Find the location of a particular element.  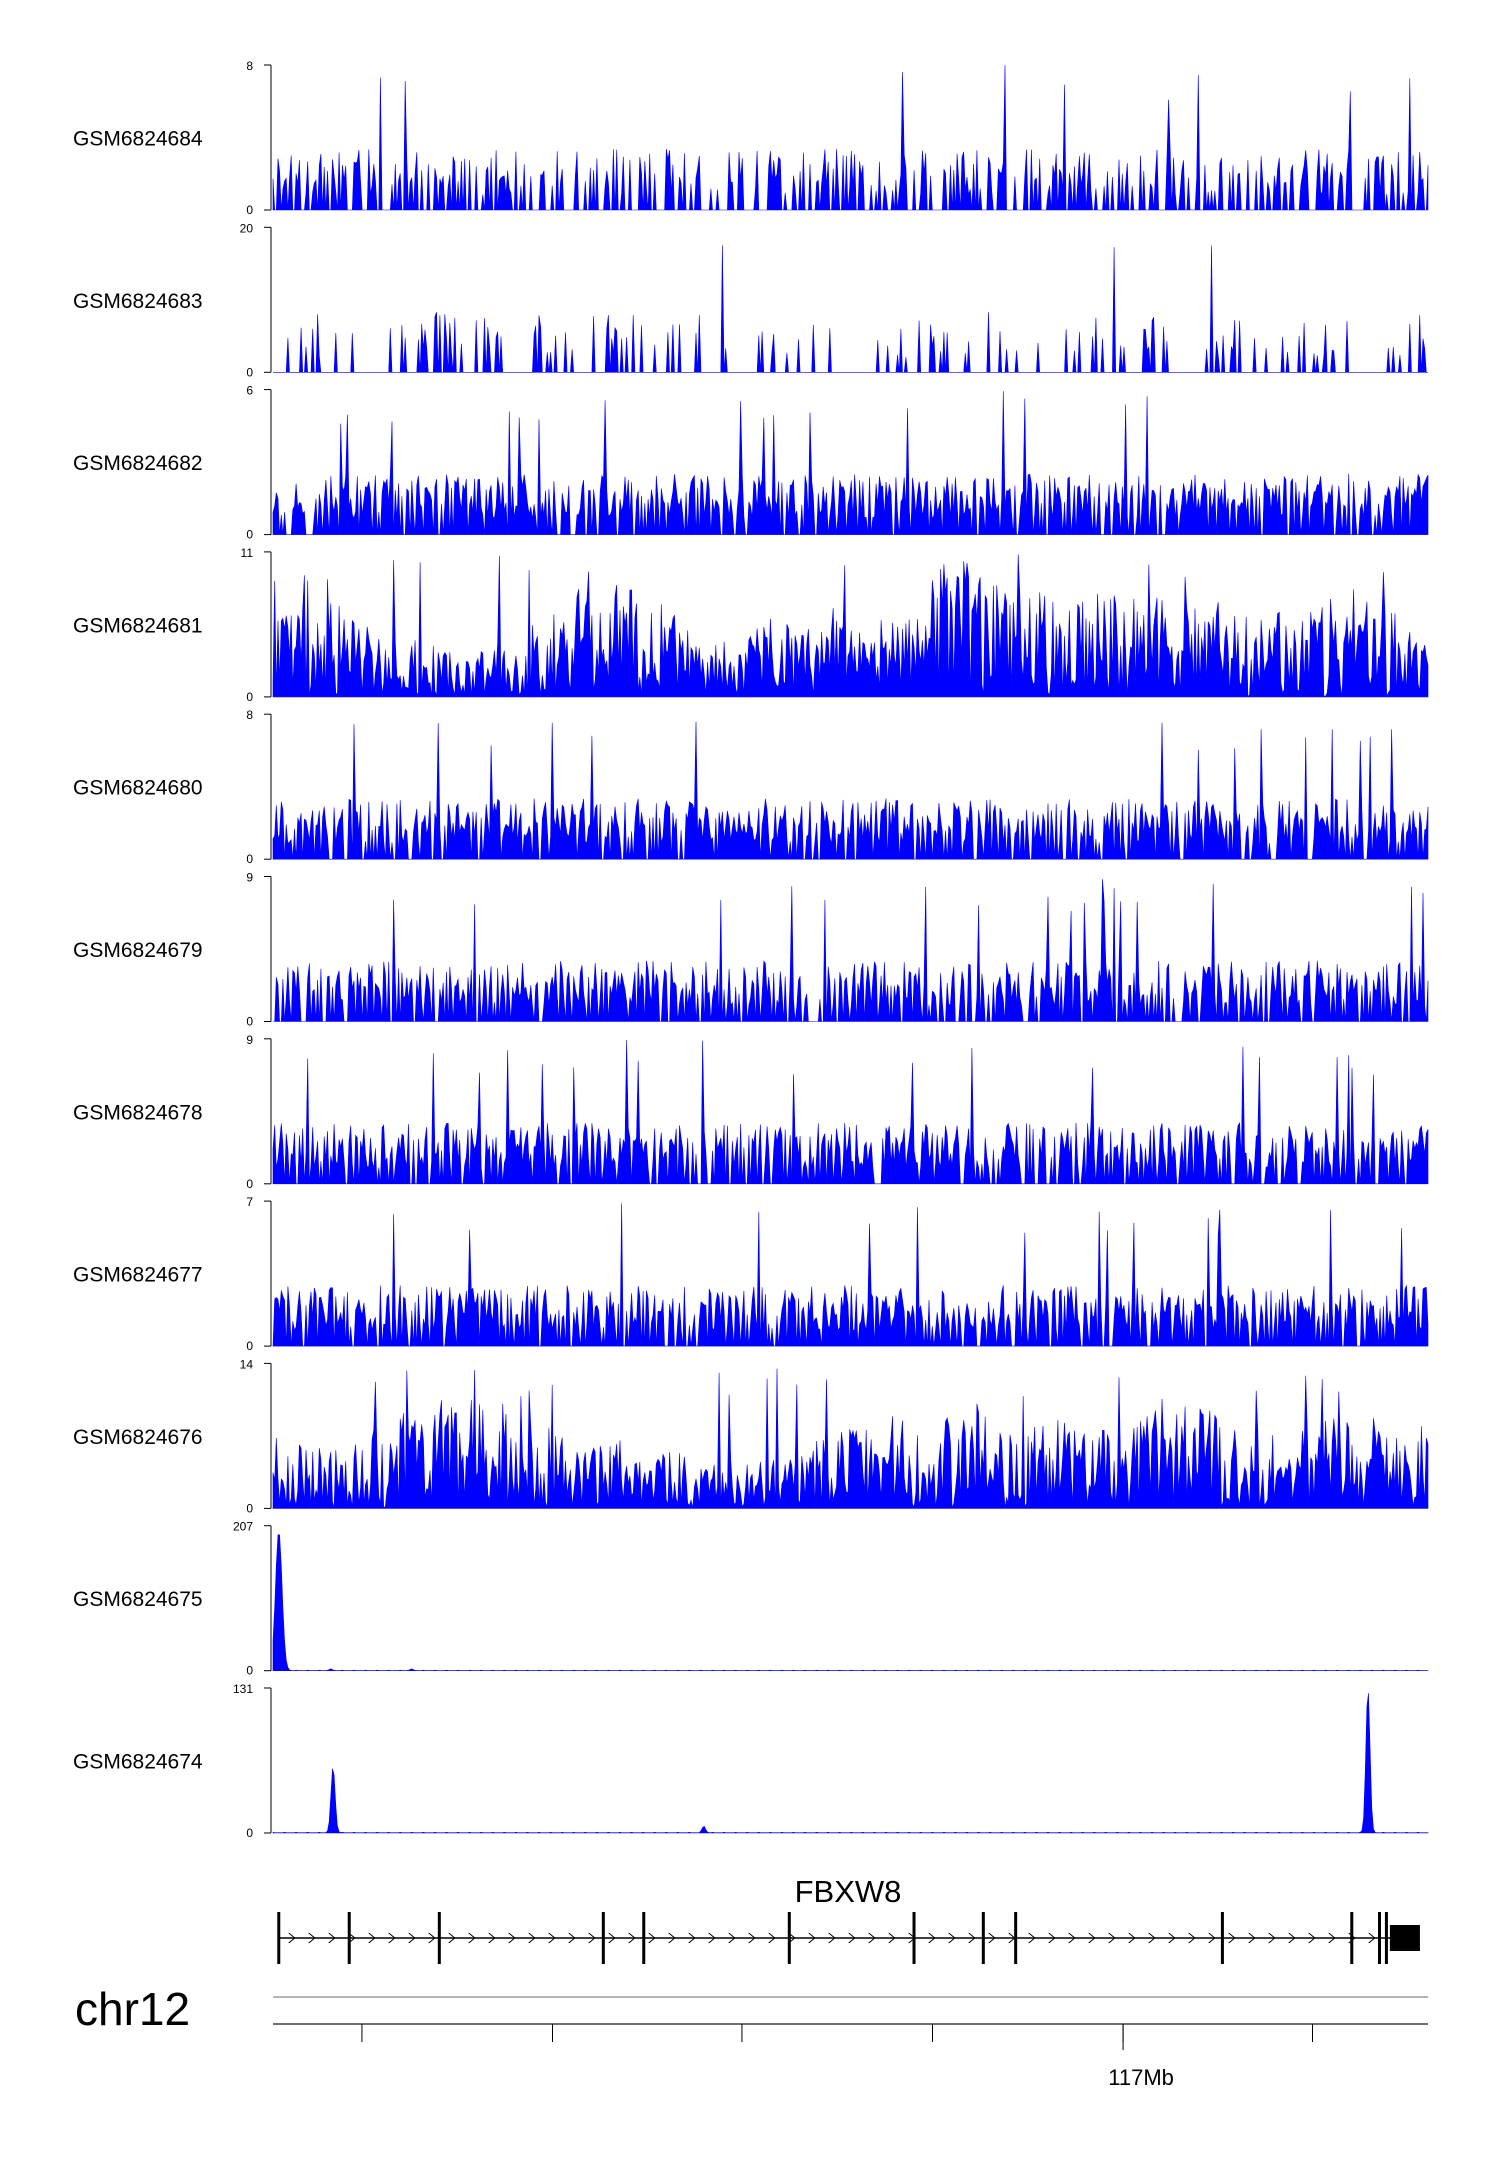

track-GSM6824683: GSM6824683 20 0 is located at coordinates (750, 300).